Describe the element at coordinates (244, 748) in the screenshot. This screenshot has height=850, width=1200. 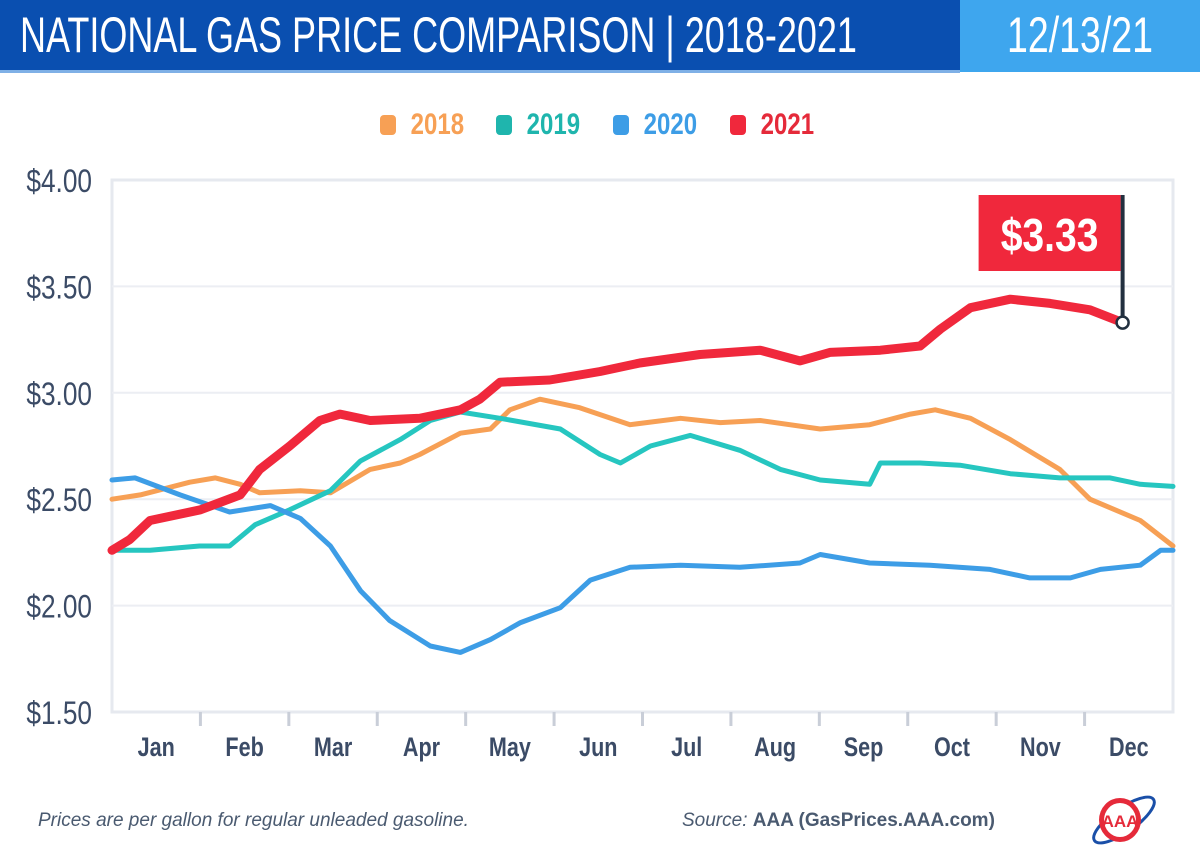
I see `x-tick-label: Feb` at that location.